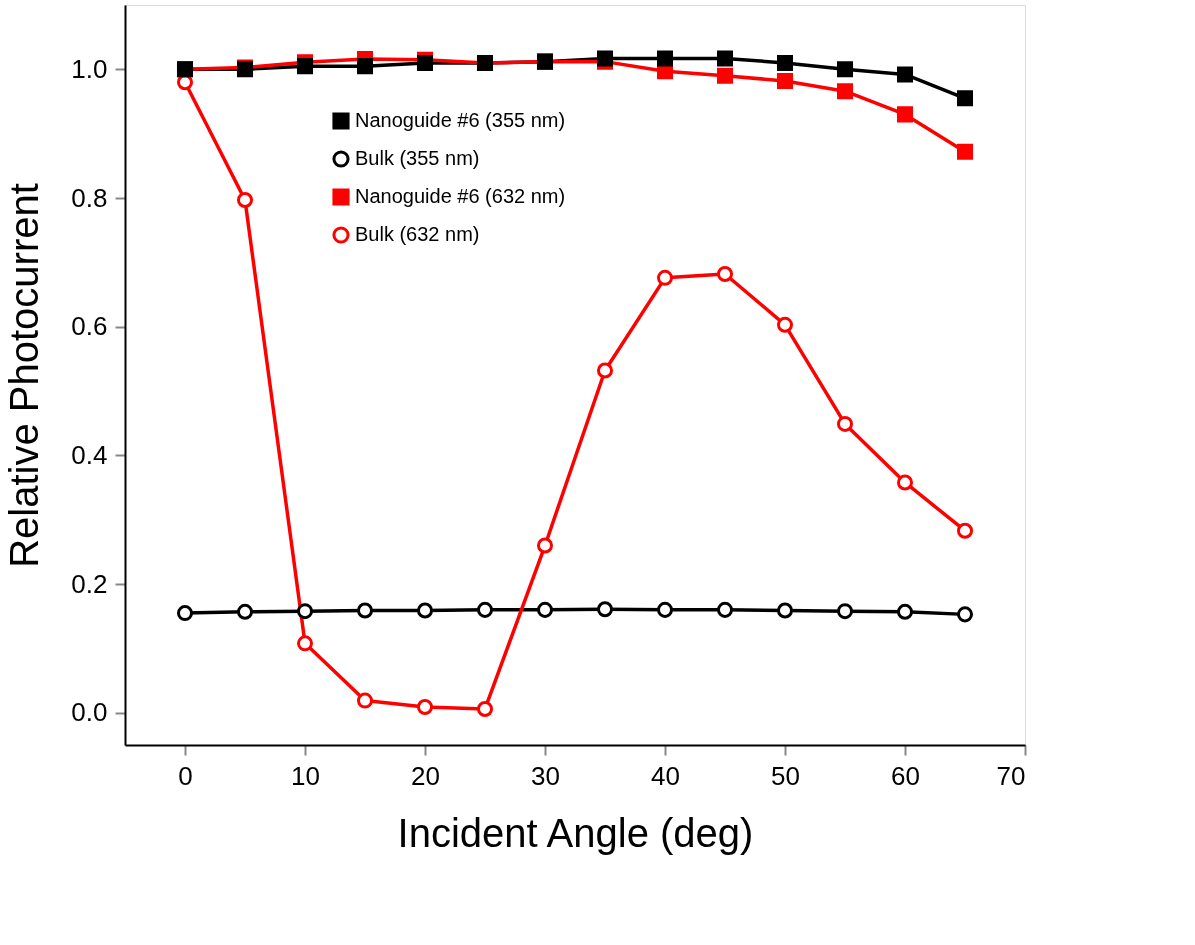 The height and width of the screenshot is (945, 1195). What do you see at coordinates (545, 775) in the screenshot?
I see `x-tick-label: 30` at bounding box center [545, 775].